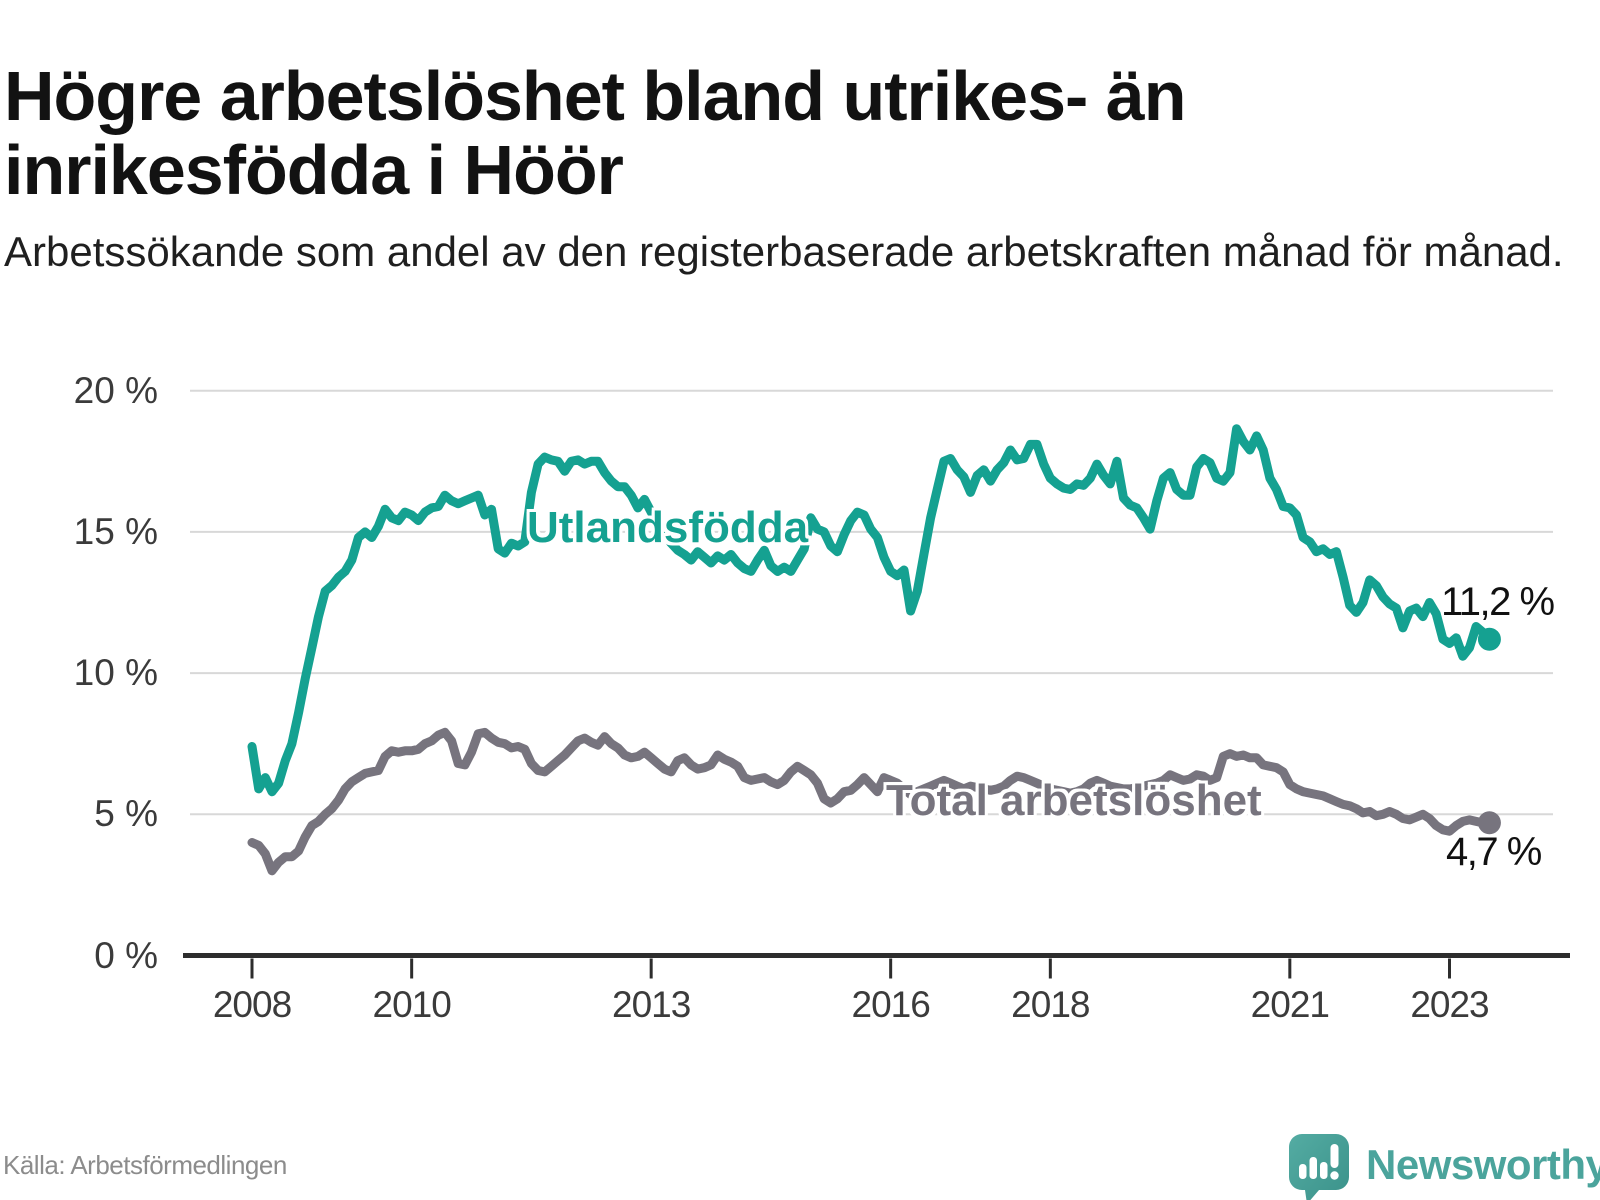  I want to click on x-axis-tick-label: 2018, so click(1050, 1004).